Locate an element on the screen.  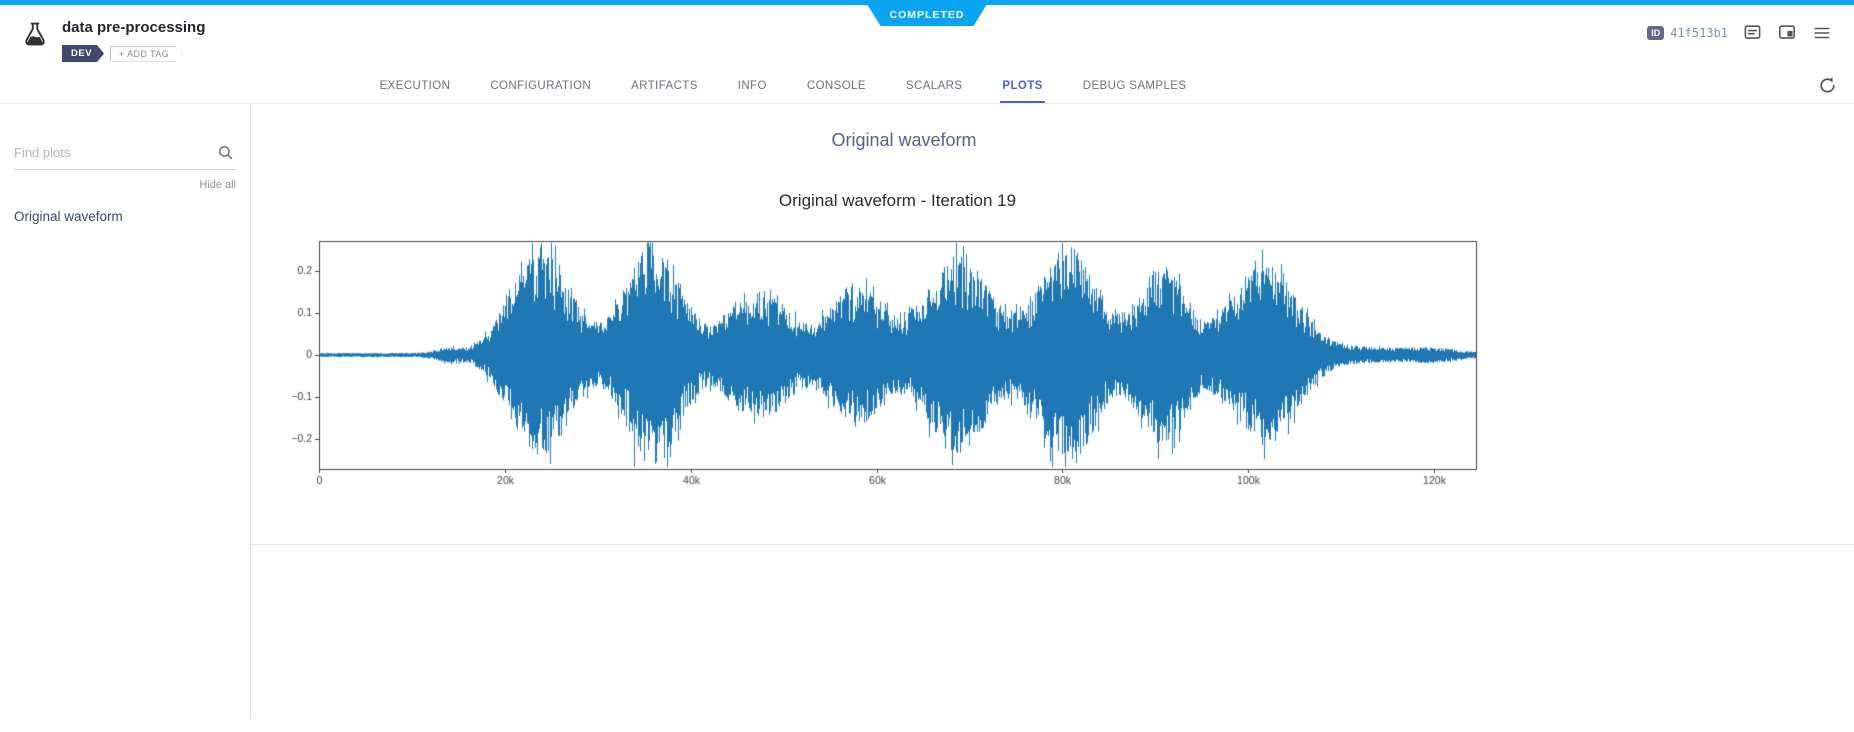
tag-dev: DEV is located at coordinates (83, 53).